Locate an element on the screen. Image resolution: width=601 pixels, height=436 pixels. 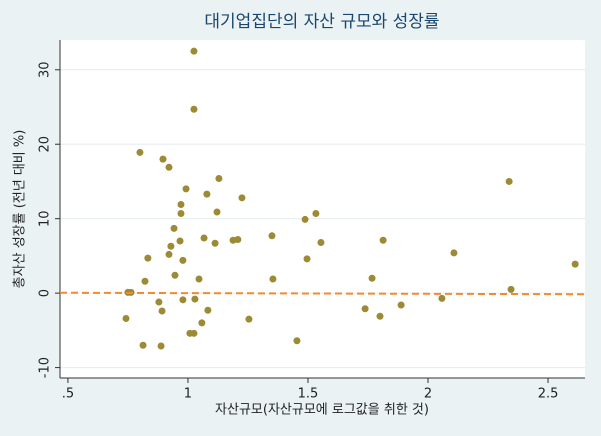
y-tick-label: 0 is located at coordinates (45, 293).